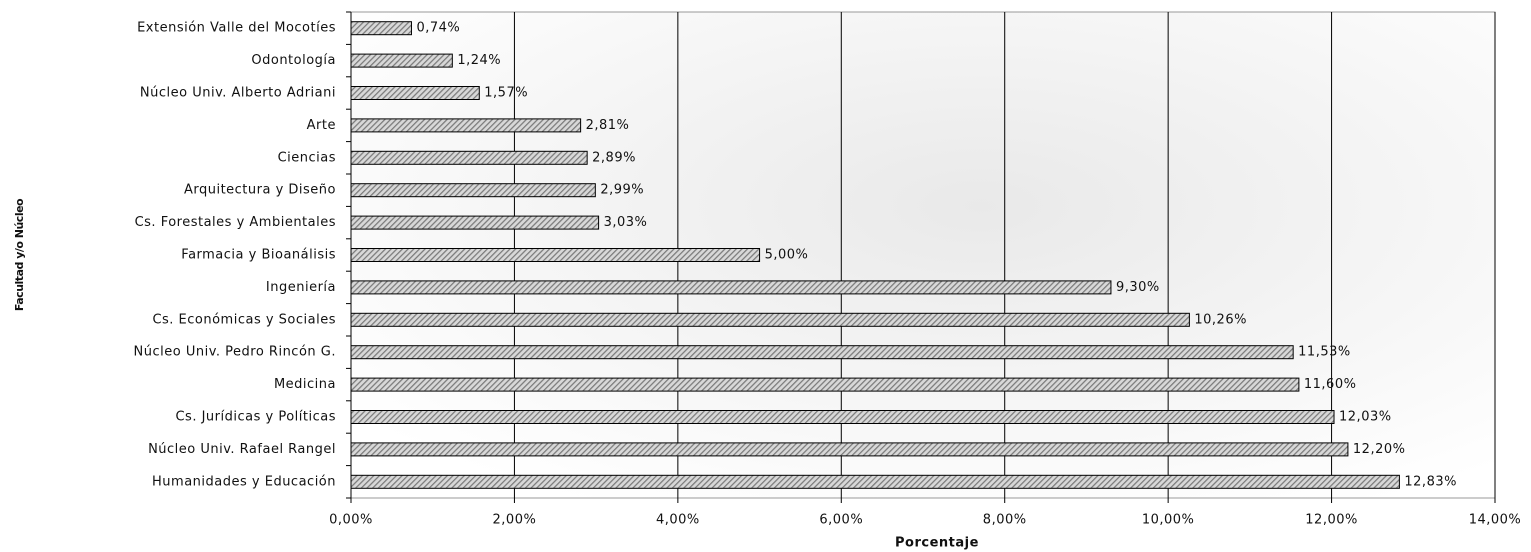 The width and height of the screenshot is (1531, 552). Describe the element at coordinates (626, 222) in the screenshot. I see `value-label: 3,03%` at that location.